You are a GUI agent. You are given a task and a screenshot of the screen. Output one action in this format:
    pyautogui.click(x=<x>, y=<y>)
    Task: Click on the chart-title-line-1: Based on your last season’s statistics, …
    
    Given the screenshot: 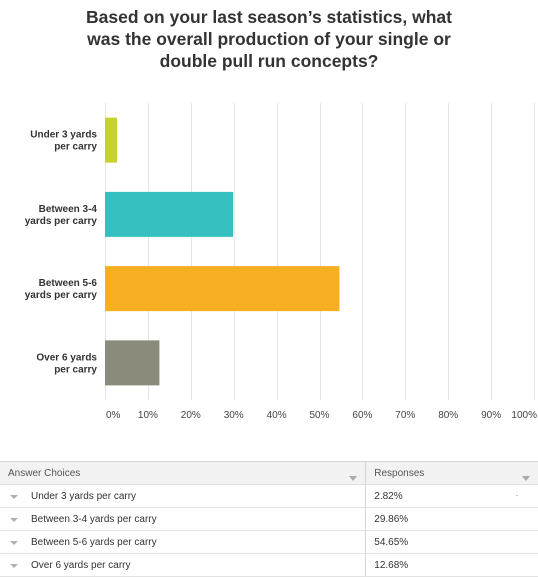 What is the action you would take?
    pyautogui.click(x=268, y=17)
    